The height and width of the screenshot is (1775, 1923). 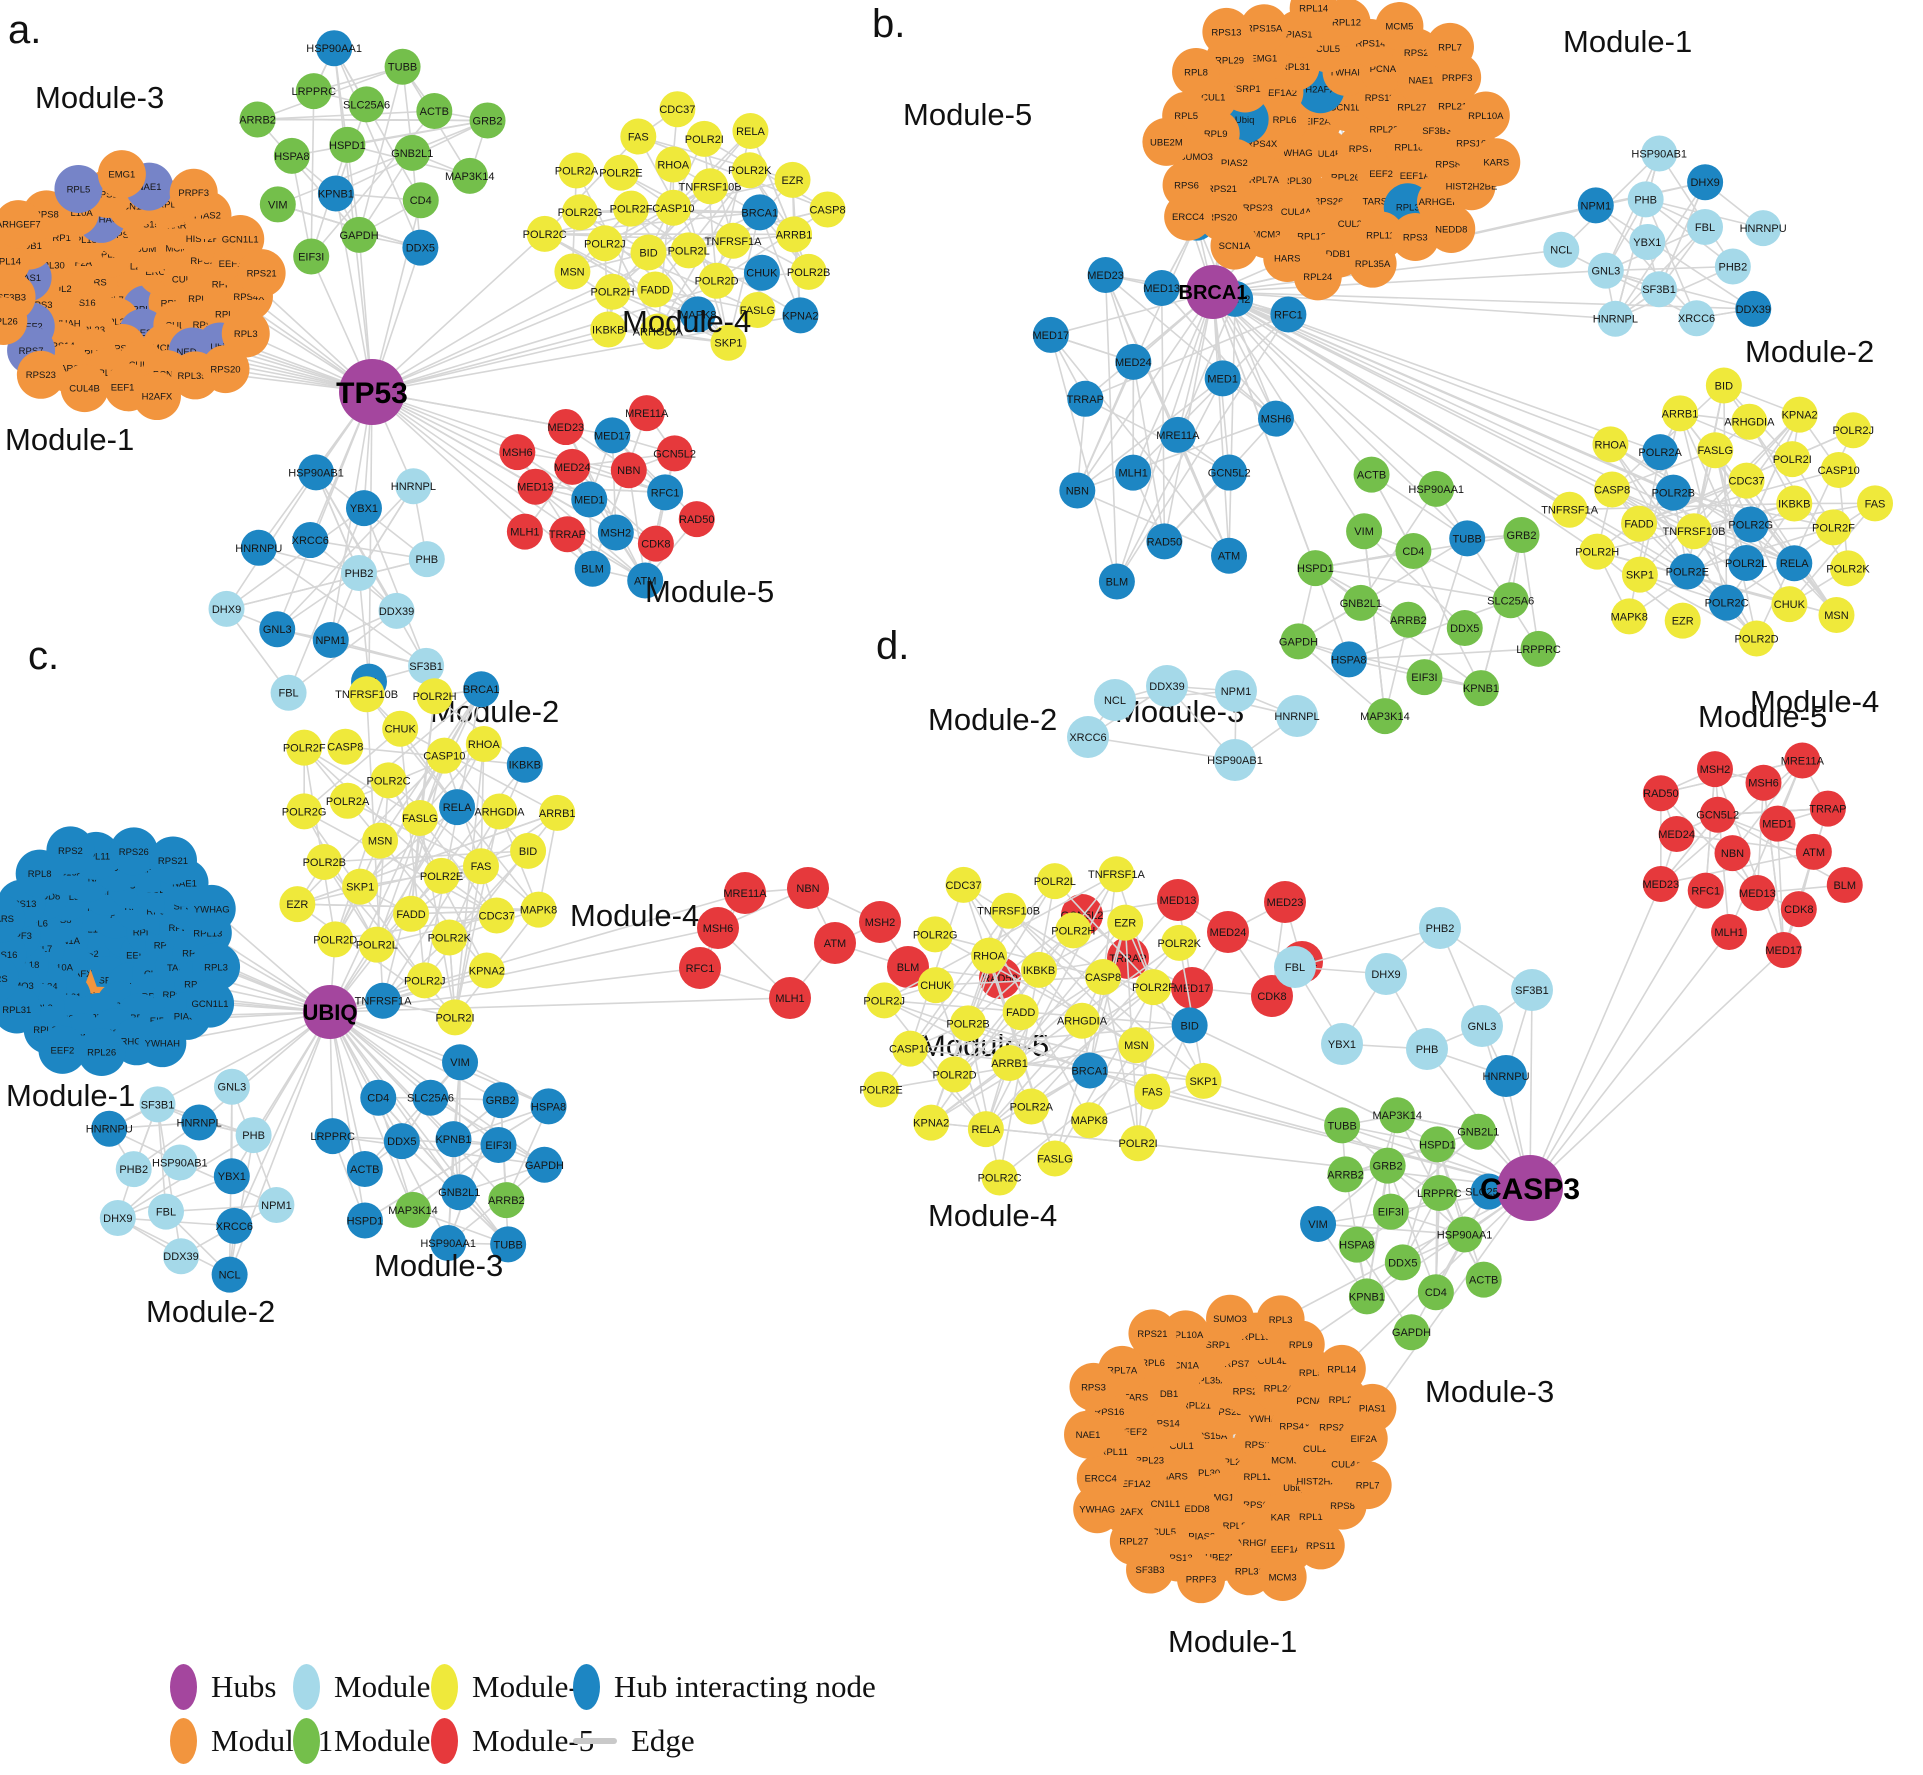 I want to click on node-BLM, so click(x=592, y=568).